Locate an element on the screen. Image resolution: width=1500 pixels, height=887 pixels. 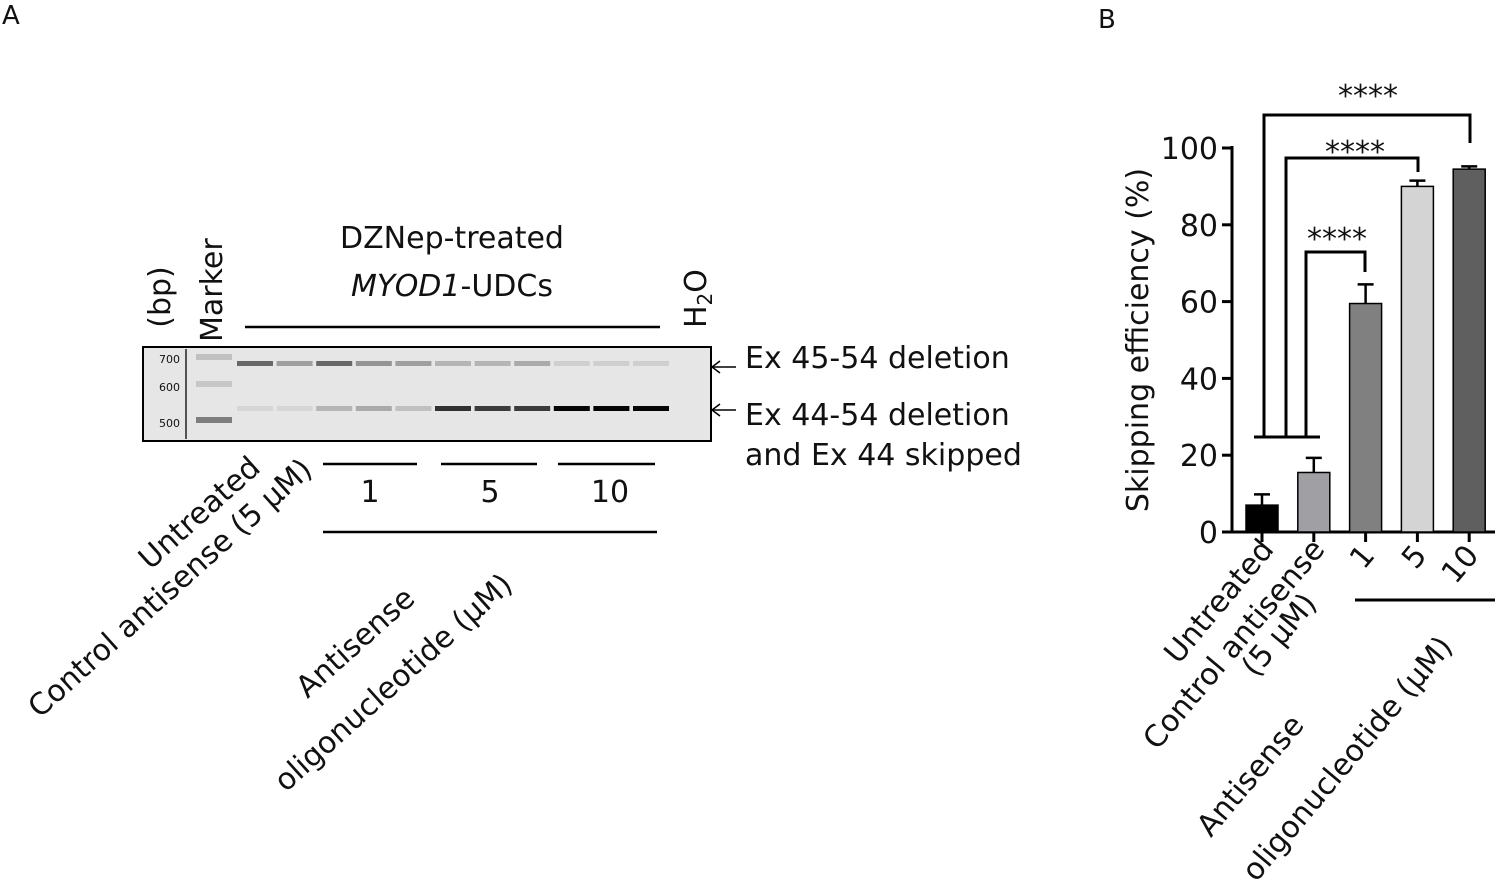
arrow-upper is located at coordinates (723, 367).